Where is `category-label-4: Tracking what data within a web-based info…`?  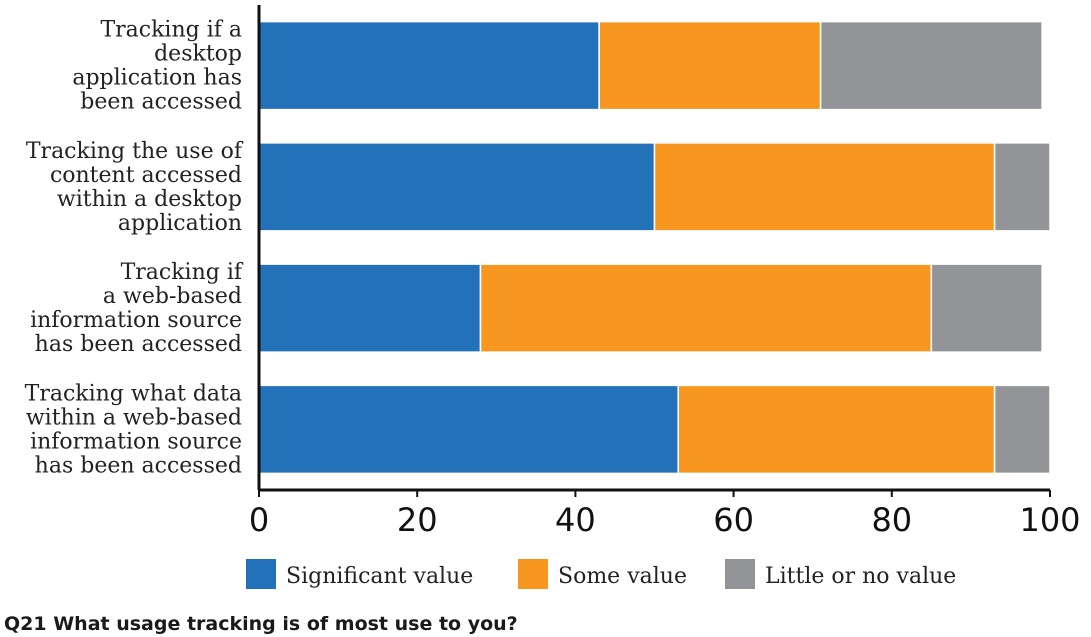 category-label-4: Tracking what data within a web-based info… is located at coordinates (133, 429).